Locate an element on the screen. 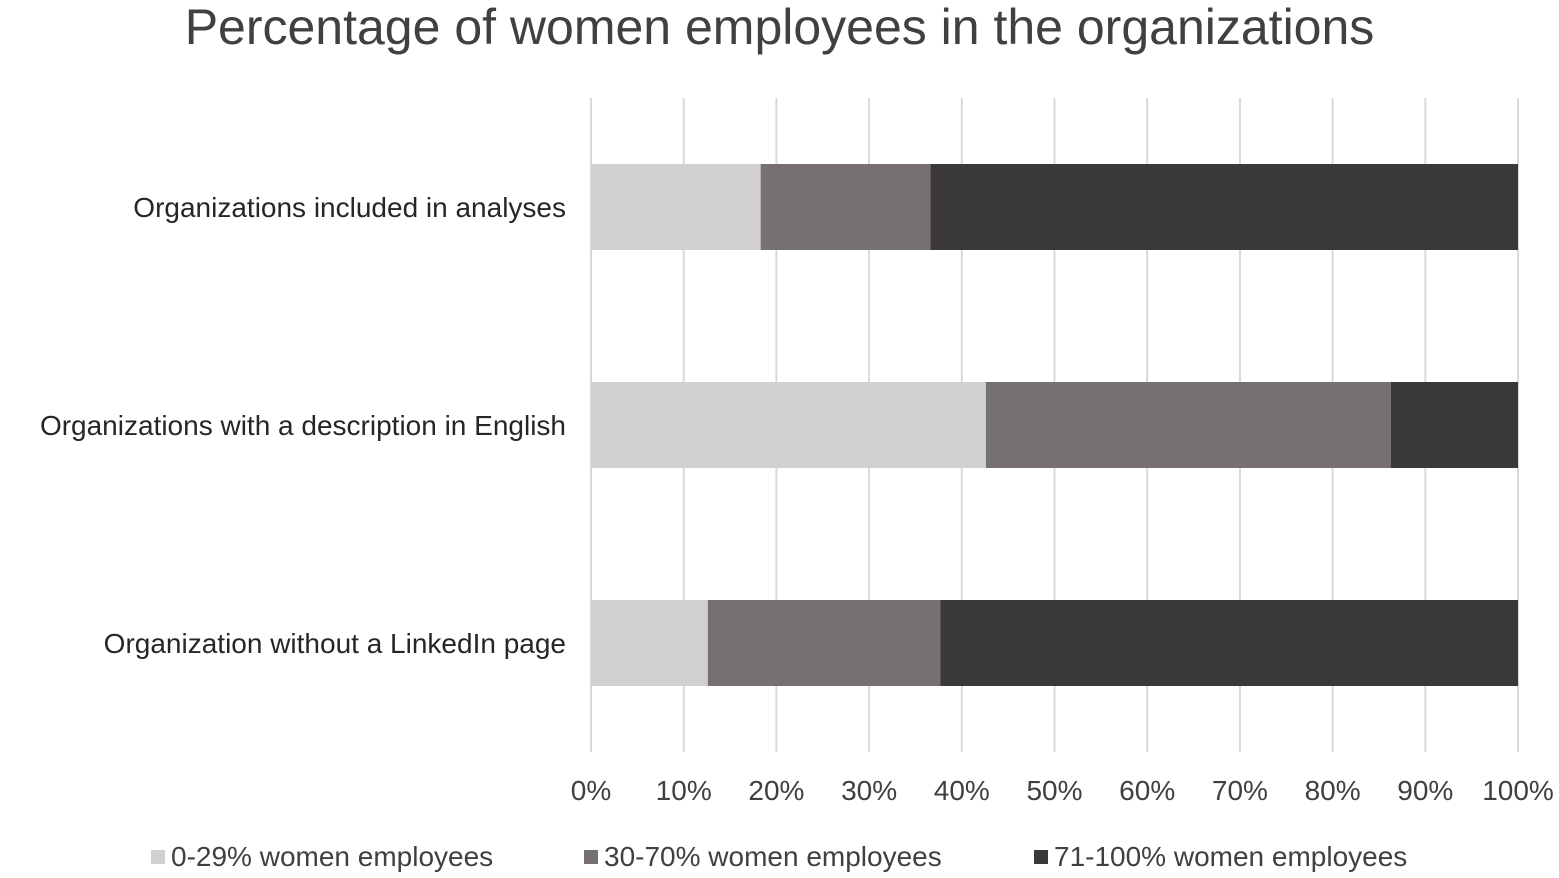 The image size is (1559, 878). x-tick-label: 80% is located at coordinates (1333, 790).